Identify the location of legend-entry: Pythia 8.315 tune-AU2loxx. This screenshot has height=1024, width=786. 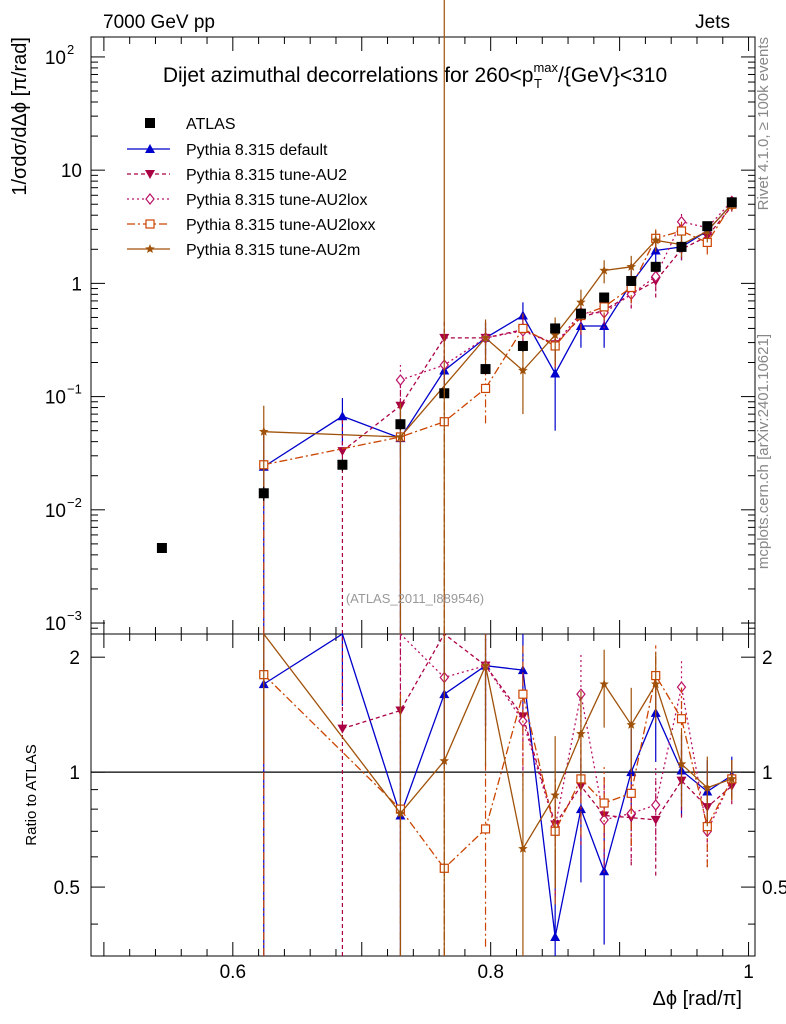
(251, 225).